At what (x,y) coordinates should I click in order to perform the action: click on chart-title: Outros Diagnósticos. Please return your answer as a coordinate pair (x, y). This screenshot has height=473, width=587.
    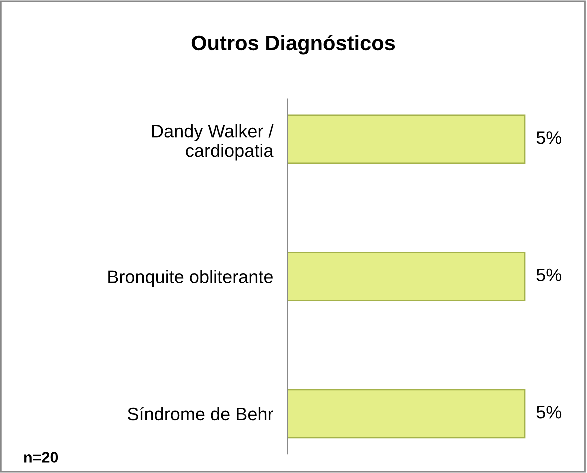
    Looking at the image, I should click on (294, 45).